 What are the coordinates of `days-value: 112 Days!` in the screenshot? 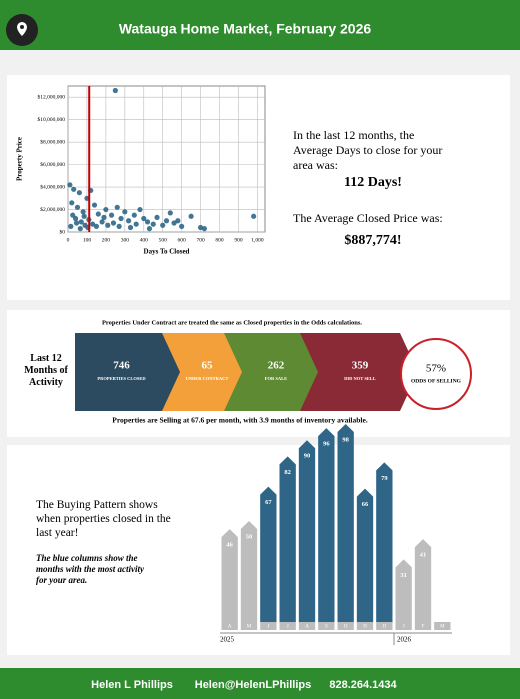 It's located at (373, 182).